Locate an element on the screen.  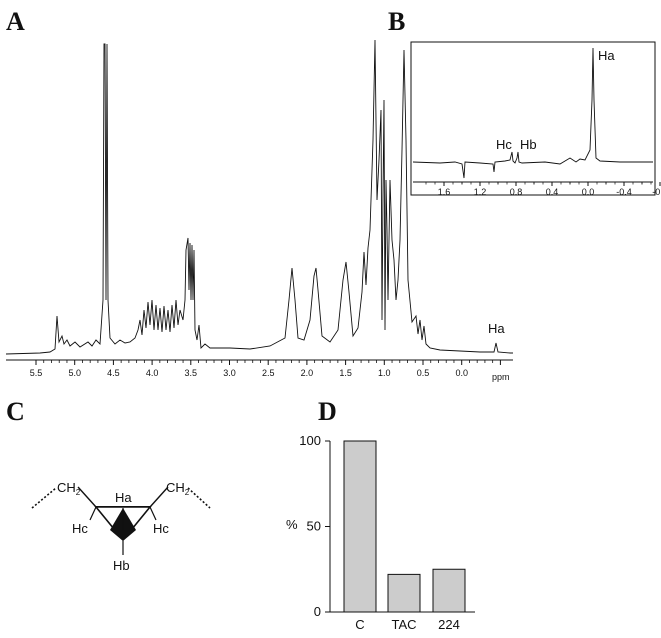
inset-frame is located at coordinates (533, 118).